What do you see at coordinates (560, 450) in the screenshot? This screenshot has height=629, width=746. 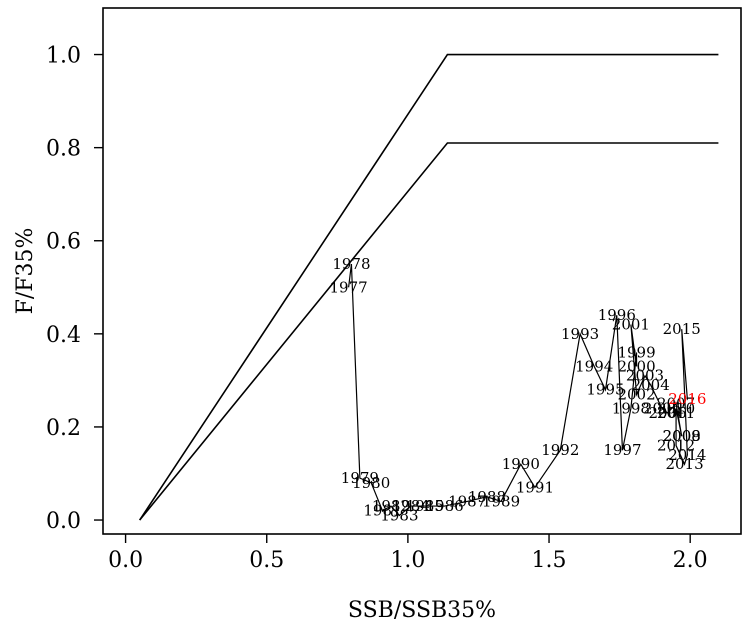 I see `data-point-label: 1992` at bounding box center [560, 450].